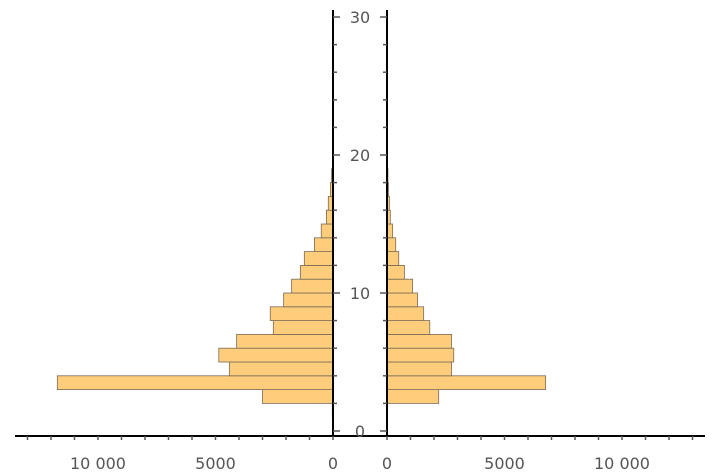 The height and width of the screenshot is (476, 720). I want to click on y-tick-label: 20, so click(360, 155).